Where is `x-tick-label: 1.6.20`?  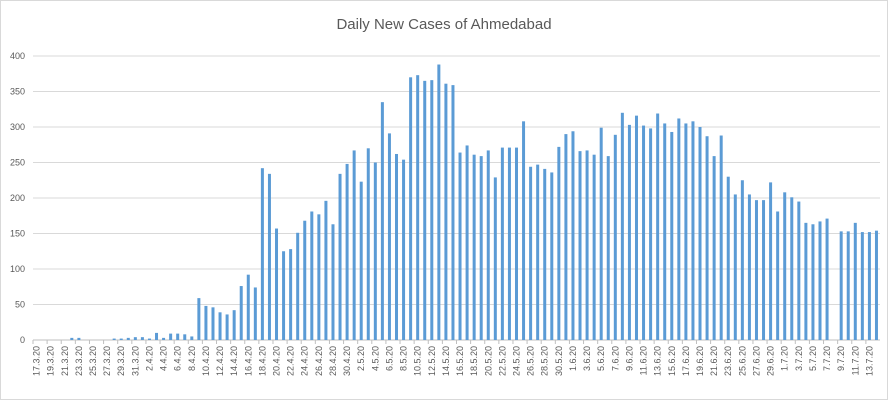
x-tick-label: 1.6.20 is located at coordinates (573, 358).